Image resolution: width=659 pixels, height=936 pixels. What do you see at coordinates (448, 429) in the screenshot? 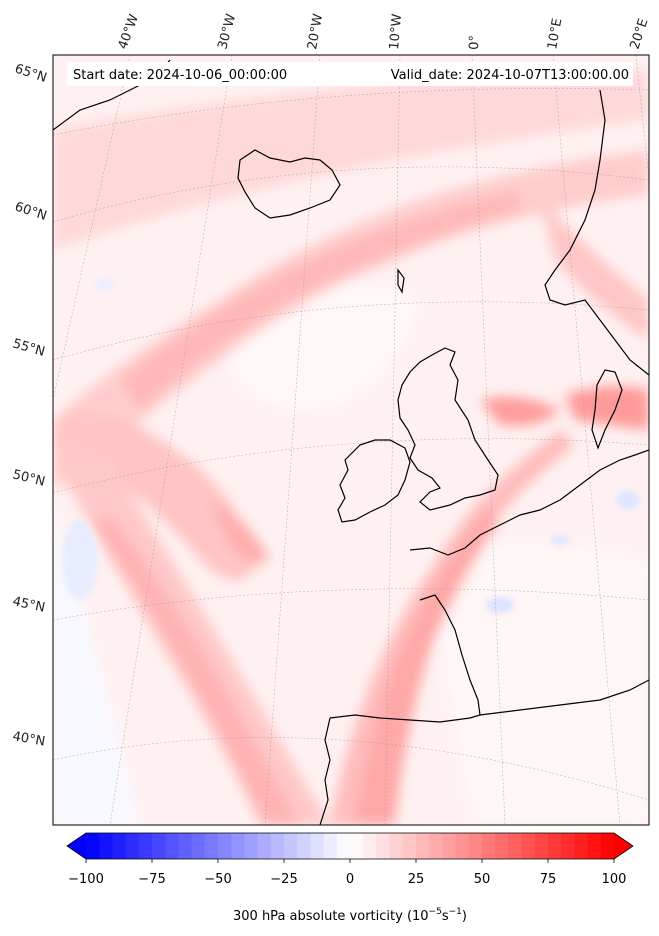
I see `great-britain-coast` at bounding box center [448, 429].